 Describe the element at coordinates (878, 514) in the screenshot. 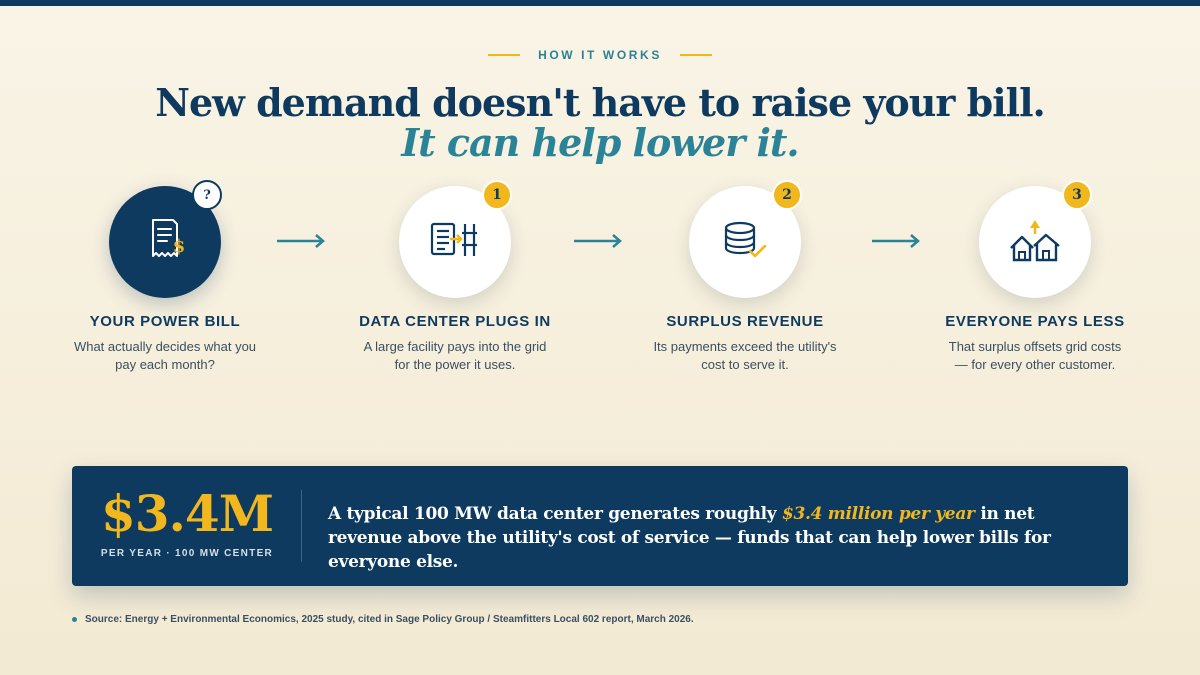

I see `stat-text-highlight: $3.4 million per year` at that location.